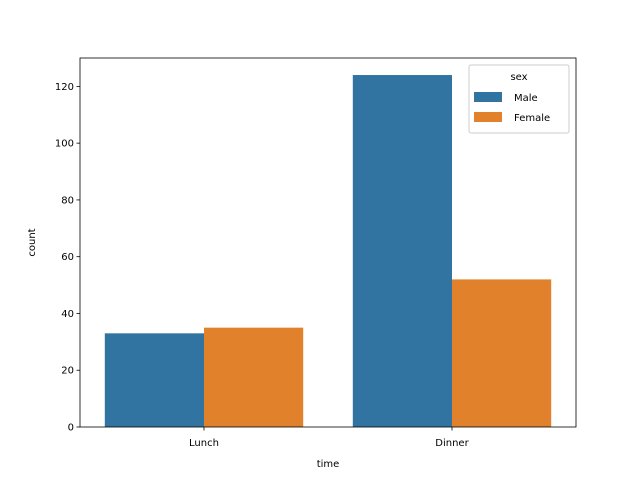  I want to click on legend-label-female: Female, so click(532, 118).